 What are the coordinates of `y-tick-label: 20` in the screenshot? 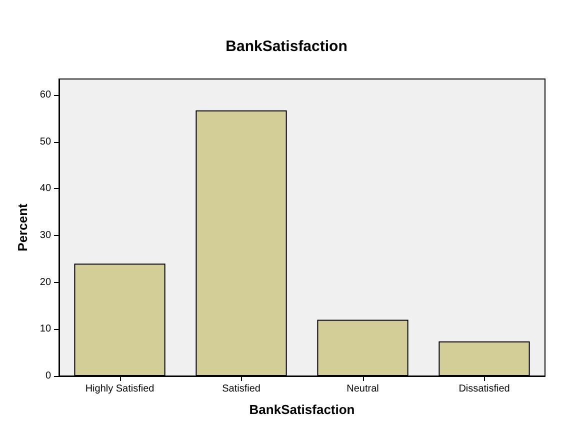 It's located at (46, 282).